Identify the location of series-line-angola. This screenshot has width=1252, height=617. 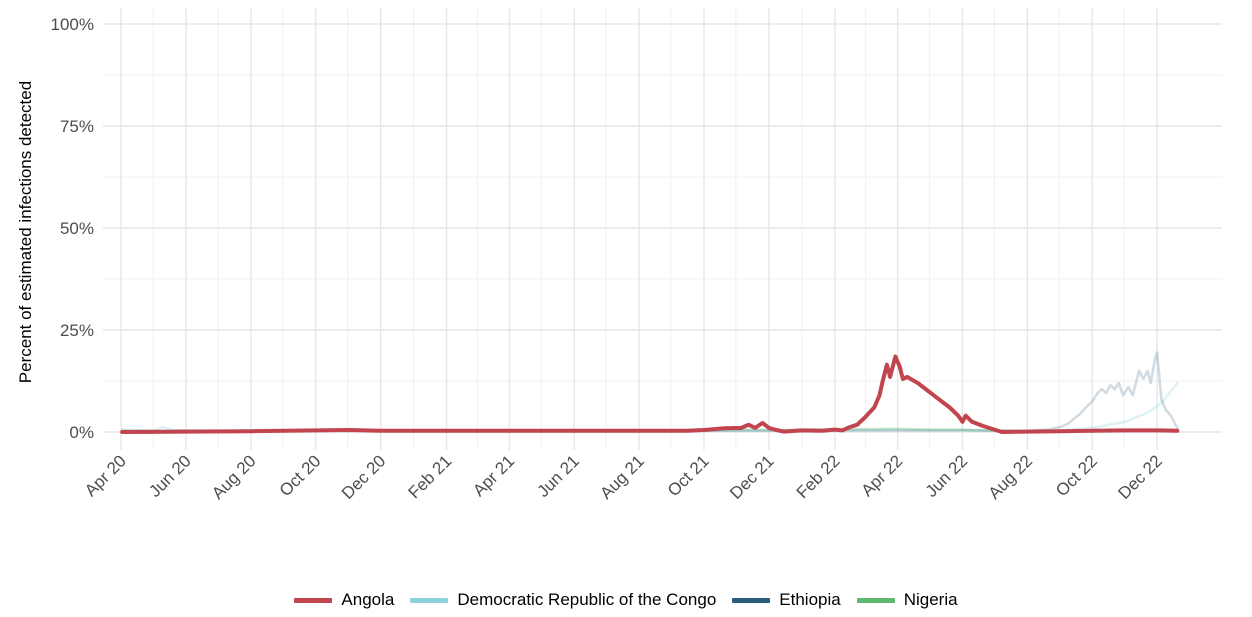
(650, 394).